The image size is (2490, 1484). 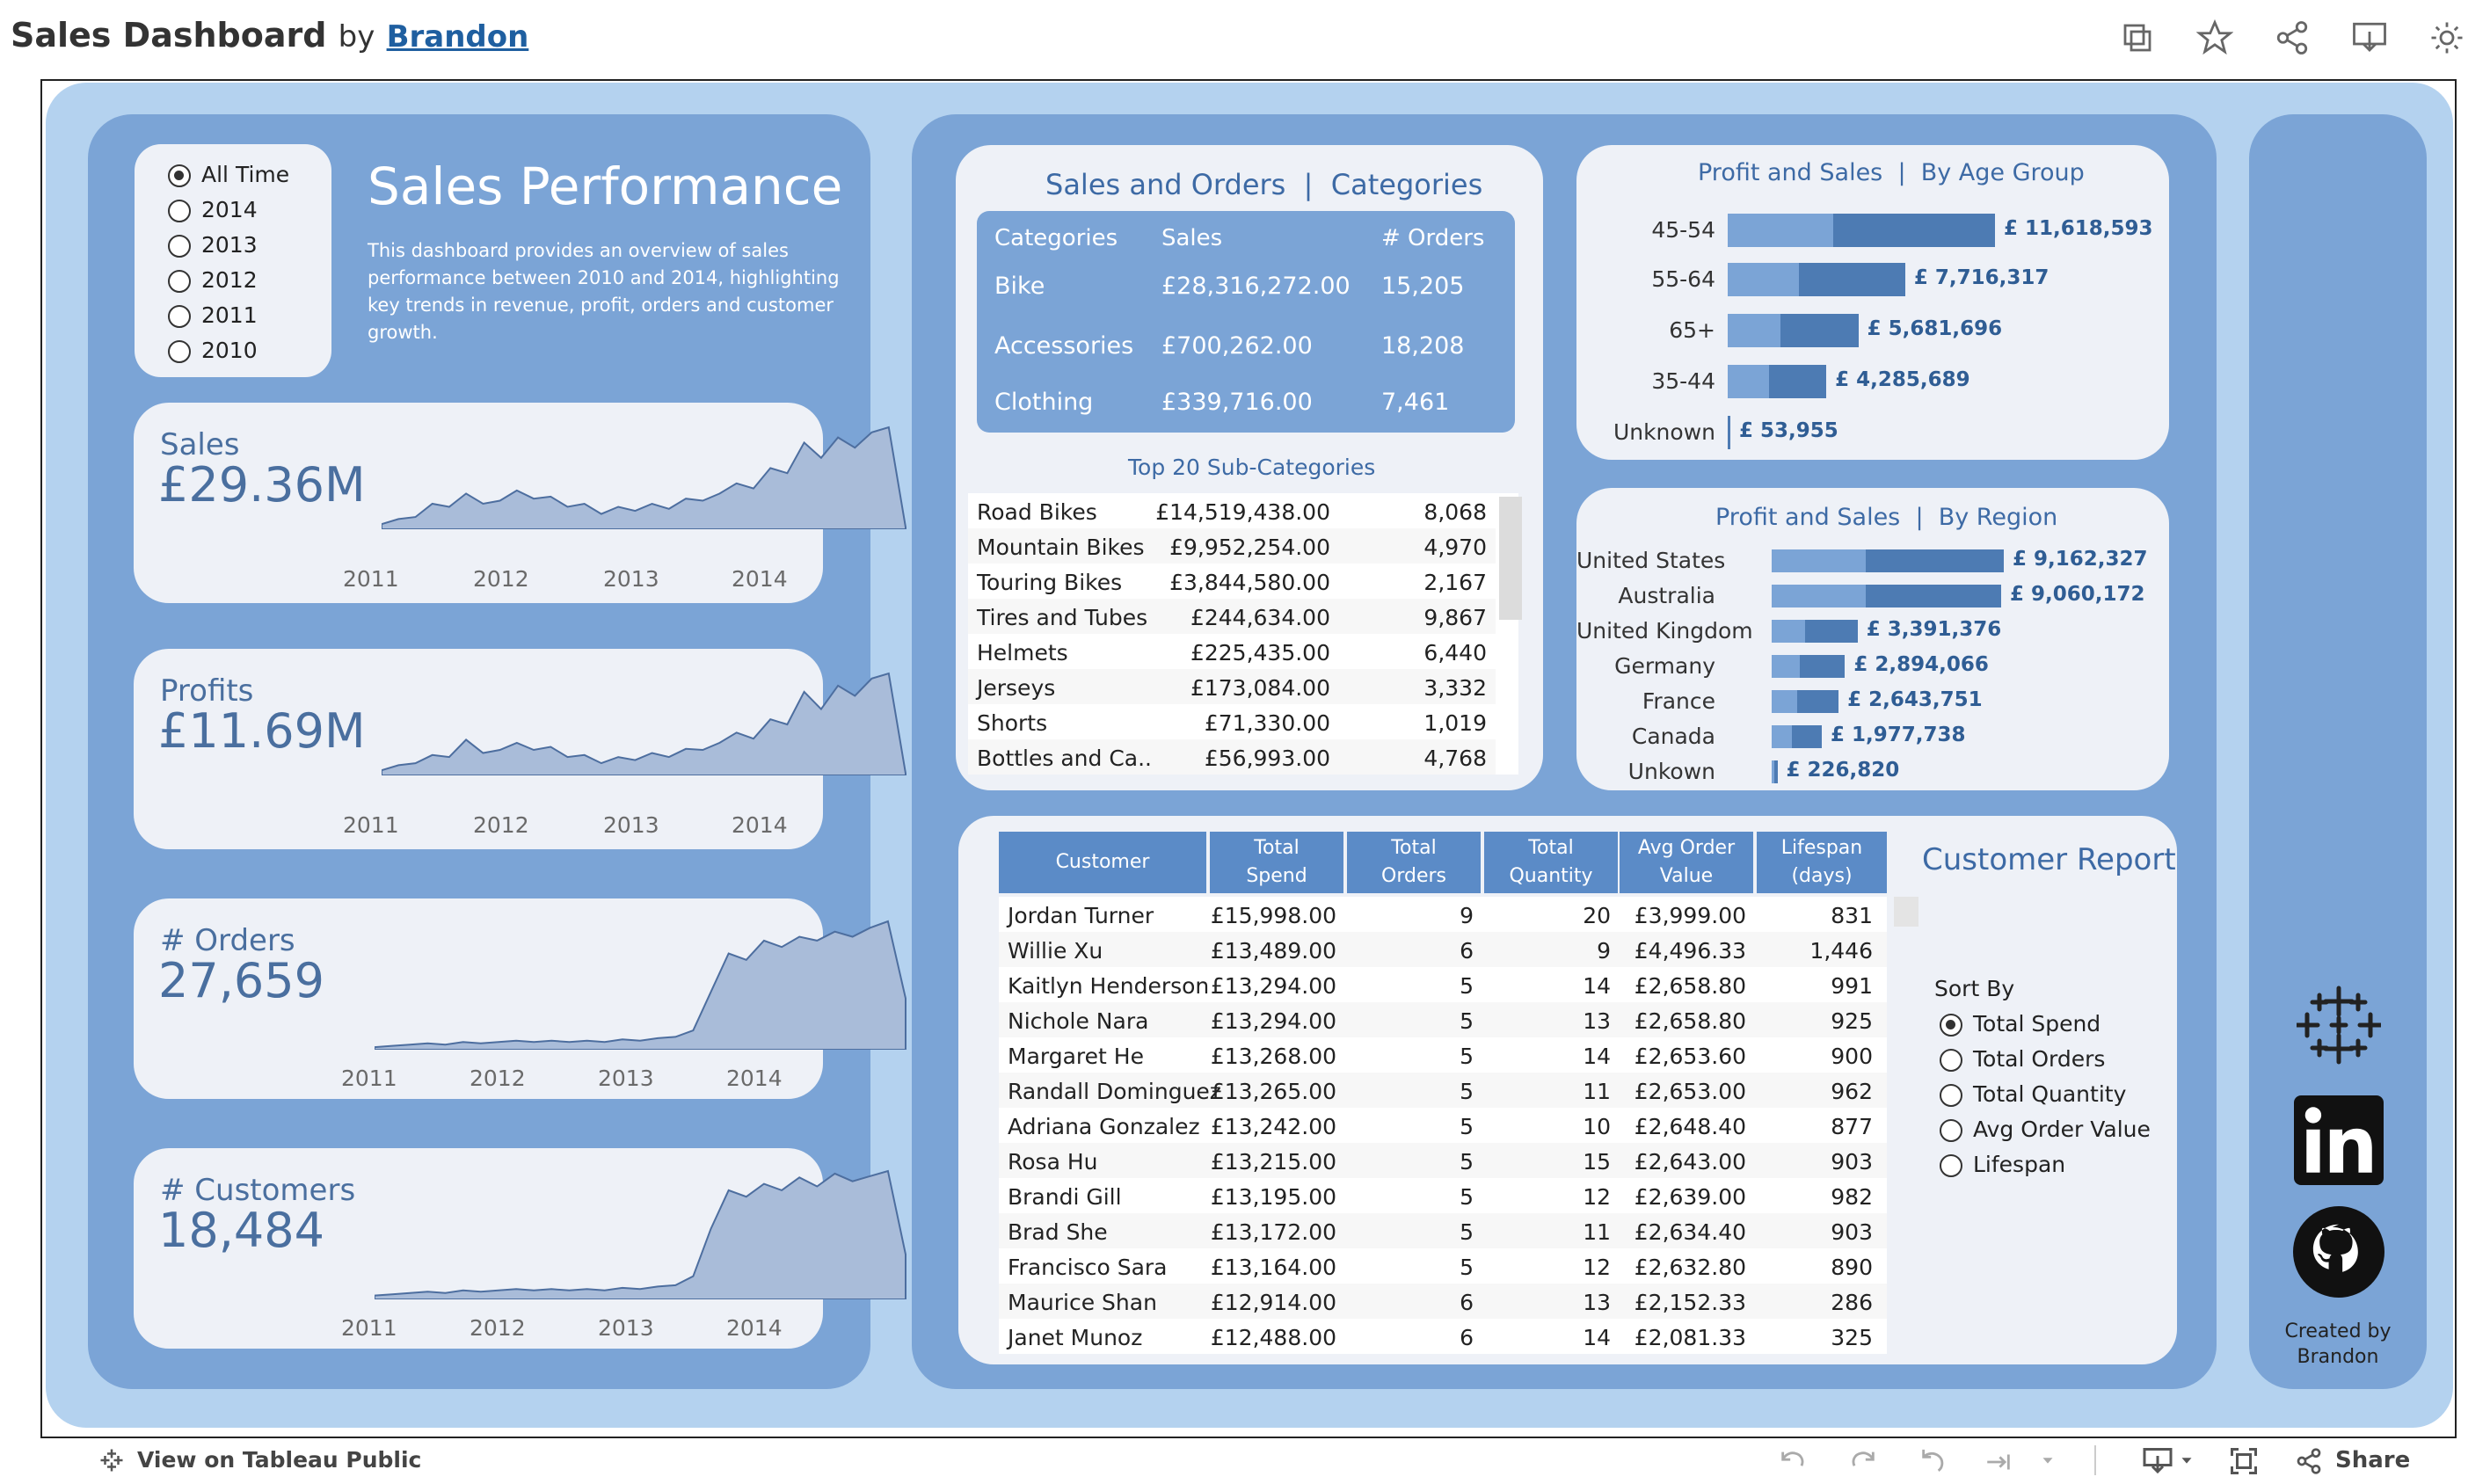 What do you see at coordinates (228, 175) in the screenshot?
I see `filter-option: All Time` at bounding box center [228, 175].